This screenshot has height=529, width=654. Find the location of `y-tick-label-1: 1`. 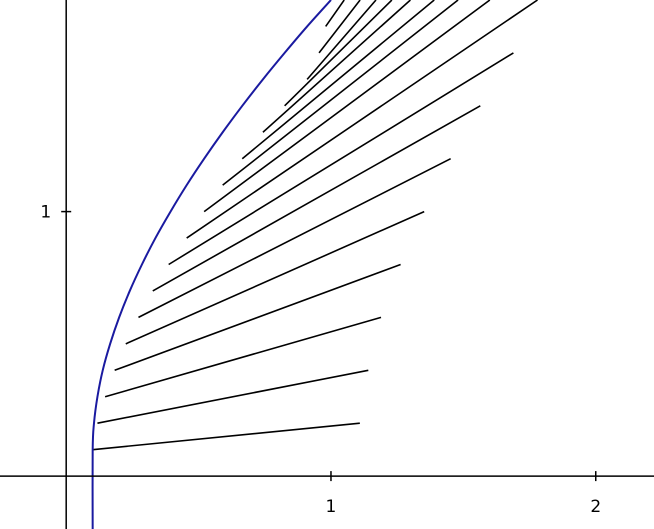

y-tick-label-1: 1 is located at coordinates (45, 213).